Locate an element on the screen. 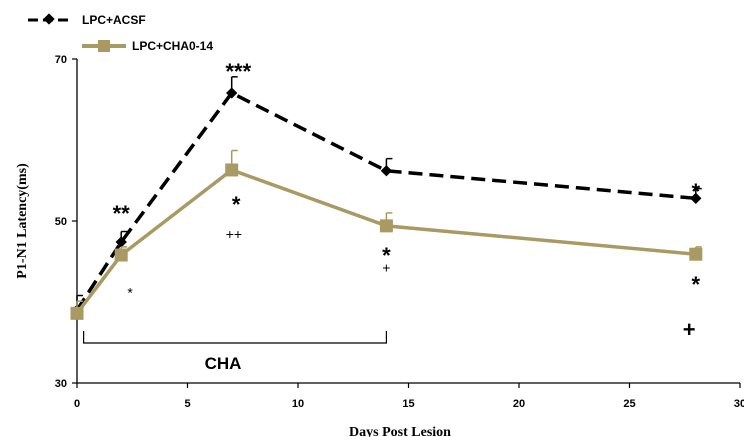 This screenshot has height=437, width=744. legend-label-cha: LPC+CHA0-14 is located at coordinates (172, 46).